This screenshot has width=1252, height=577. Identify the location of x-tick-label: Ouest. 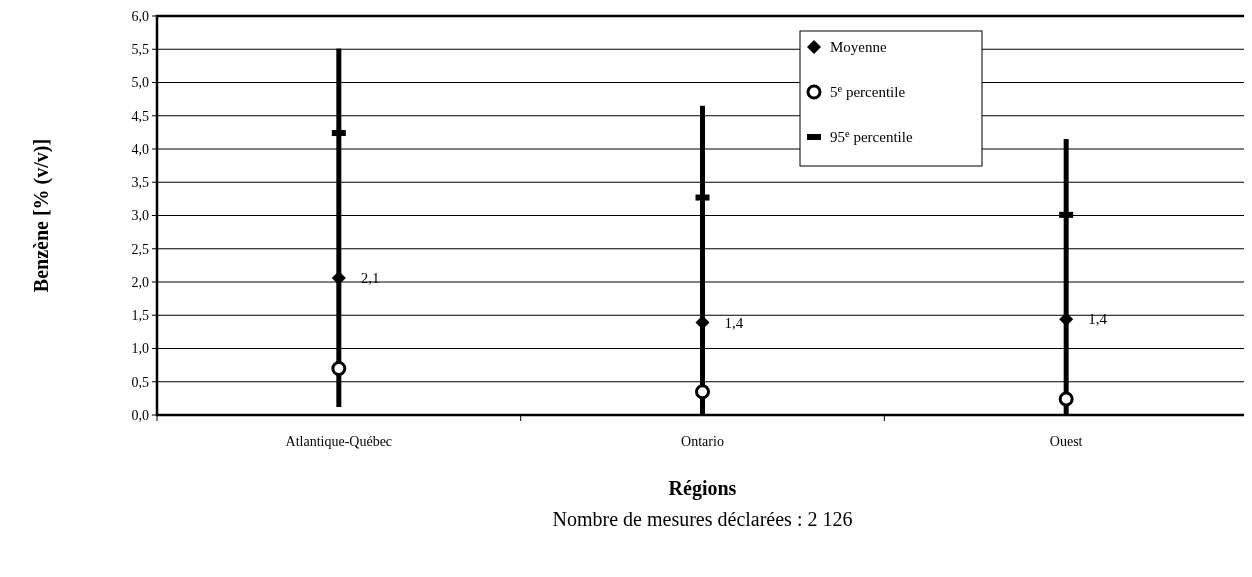
(1066, 441).